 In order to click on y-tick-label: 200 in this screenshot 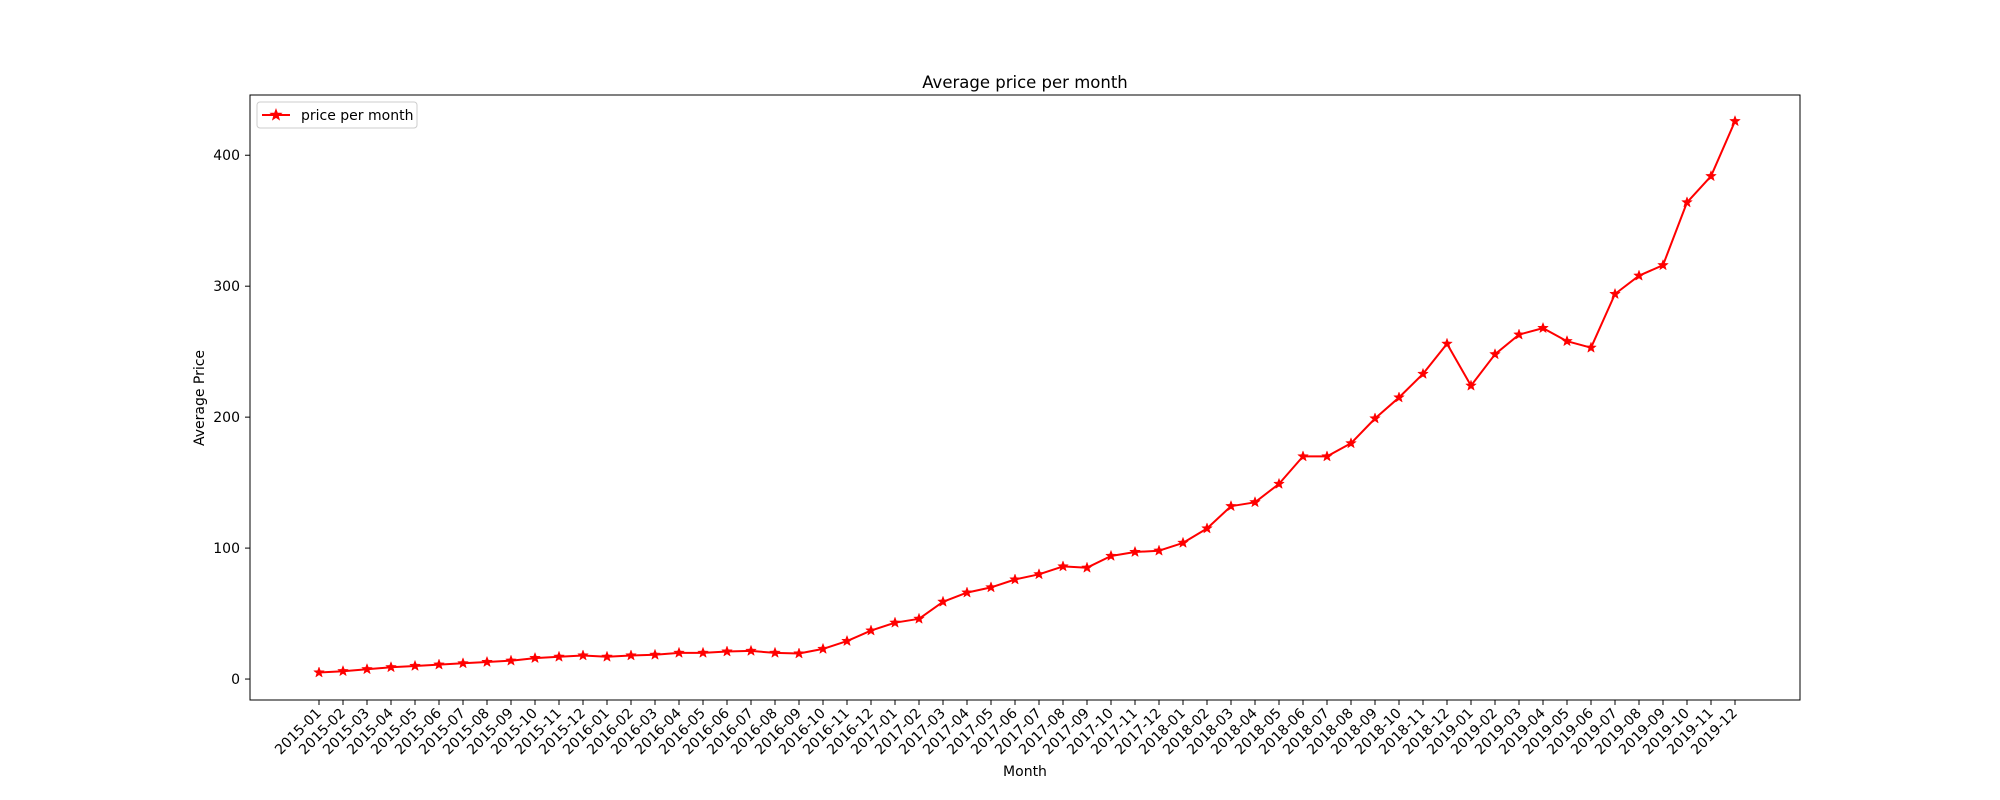, I will do `click(226, 418)`.